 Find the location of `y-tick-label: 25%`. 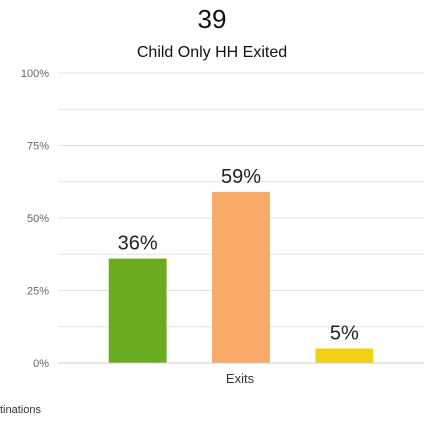

y-tick-label: 25% is located at coordinates (38, 292).